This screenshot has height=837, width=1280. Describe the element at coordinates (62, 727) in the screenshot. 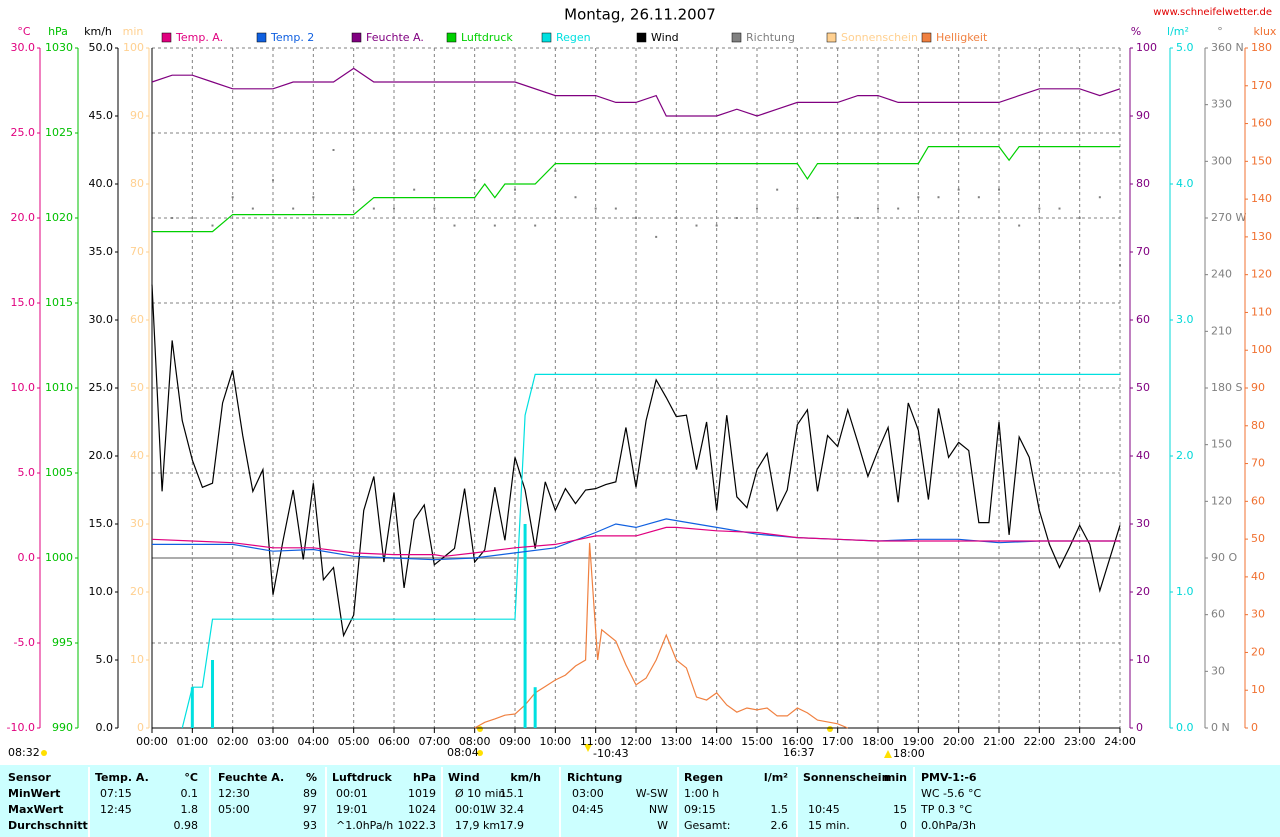

I see `y-tick-label: 990` at that location.